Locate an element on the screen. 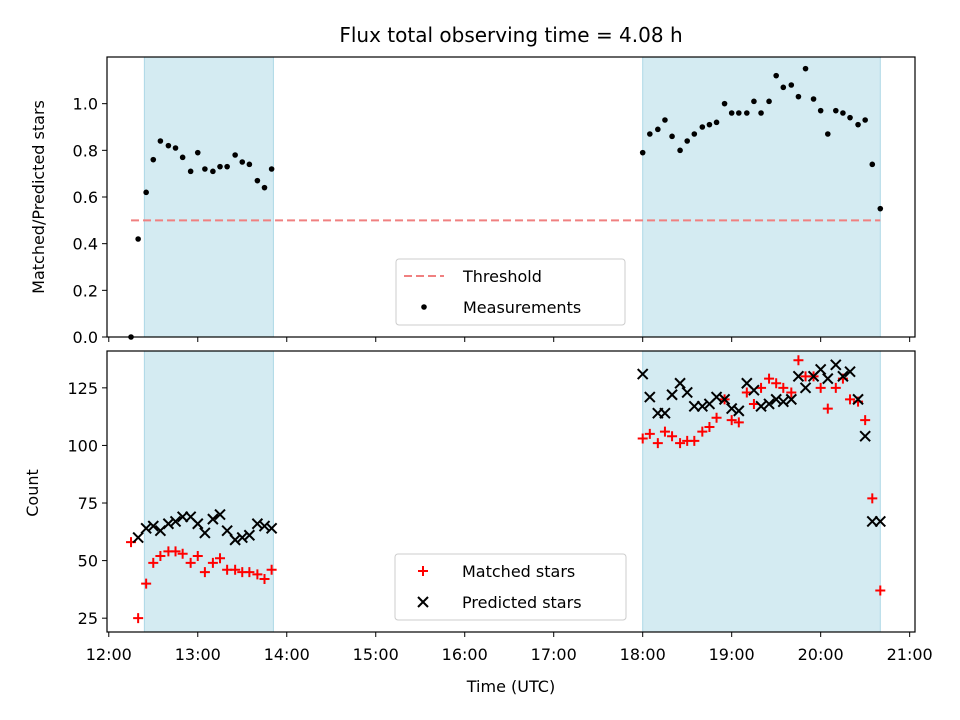 The width and height of the screenshot is (960, 720). y-tick-label: 0.0 is located at coordinates (85, 337).